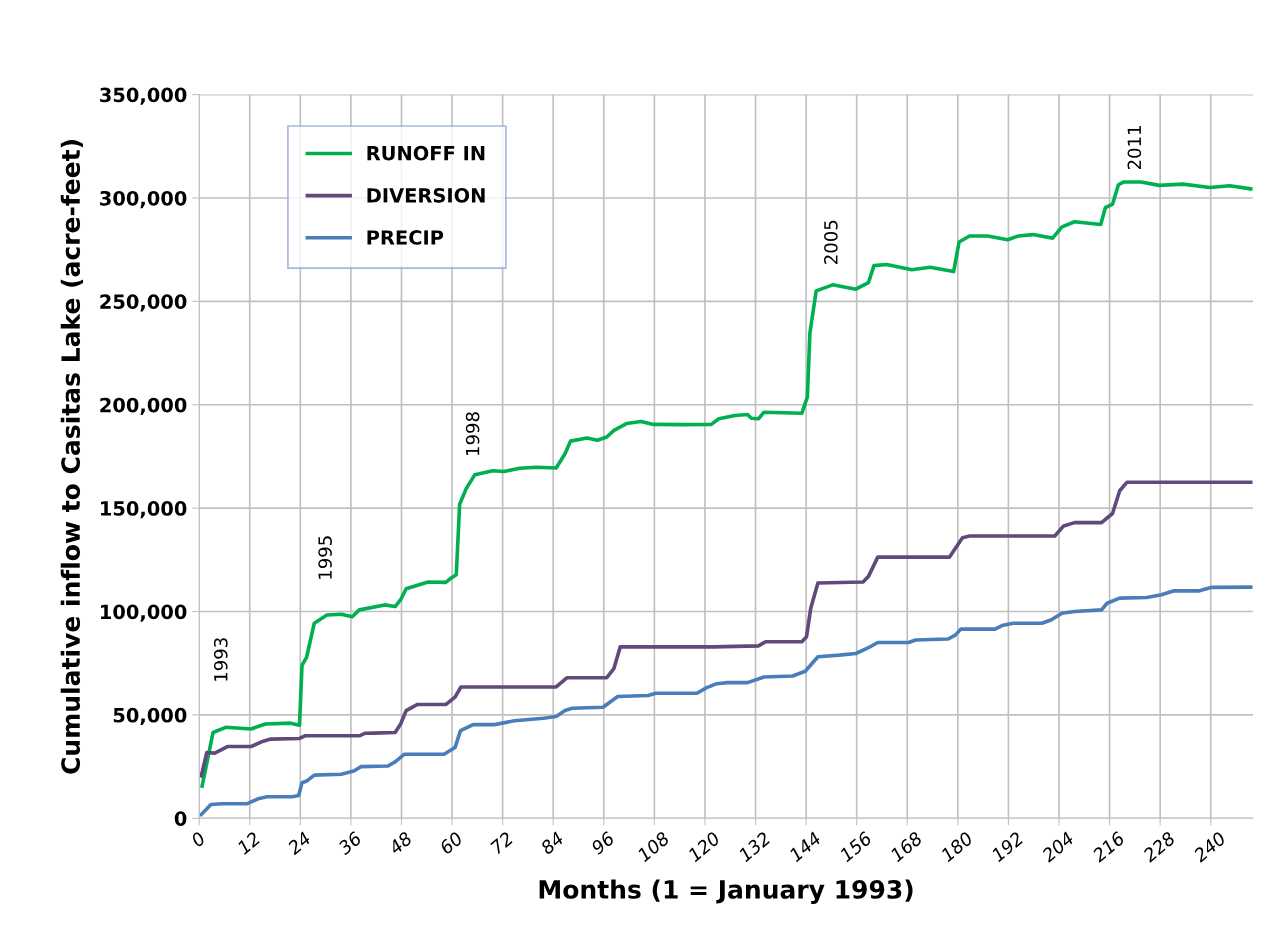 The height and width of the screenshot is (946, 1285). I want to click on annotation: 1993, so click(220, 659).